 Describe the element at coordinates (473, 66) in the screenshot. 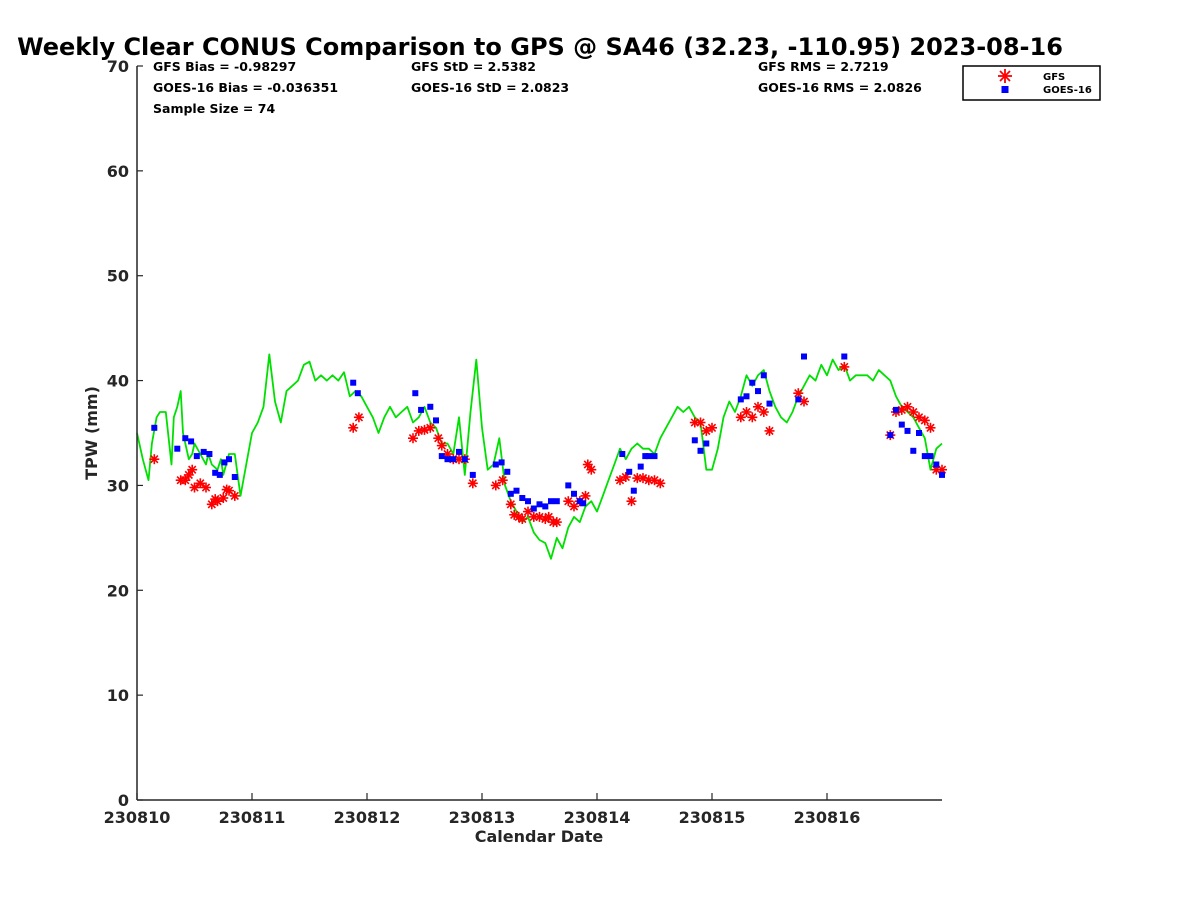

I see `gfs-std-text: GFS StD = 2.5382` at that location.